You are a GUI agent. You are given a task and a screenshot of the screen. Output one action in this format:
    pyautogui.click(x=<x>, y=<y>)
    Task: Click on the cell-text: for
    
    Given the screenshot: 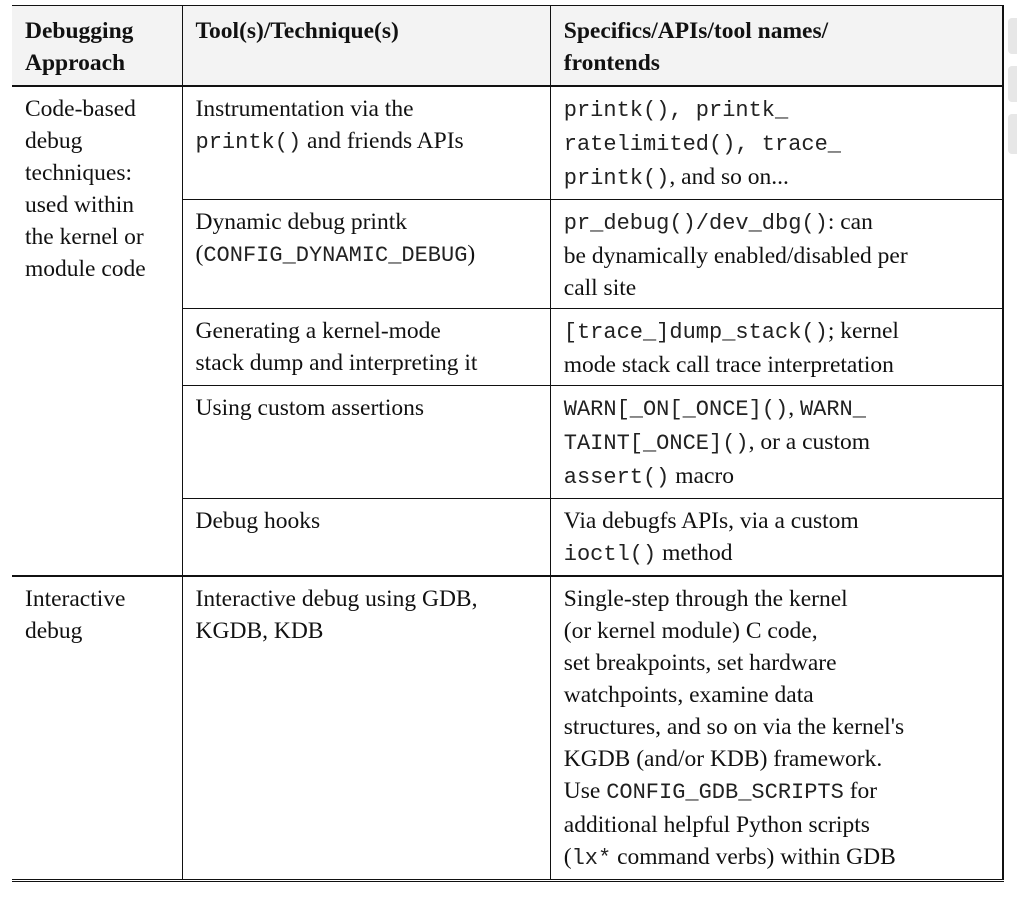 What is the action you would take?
    pyautogui.click(x=860, y=791)
    